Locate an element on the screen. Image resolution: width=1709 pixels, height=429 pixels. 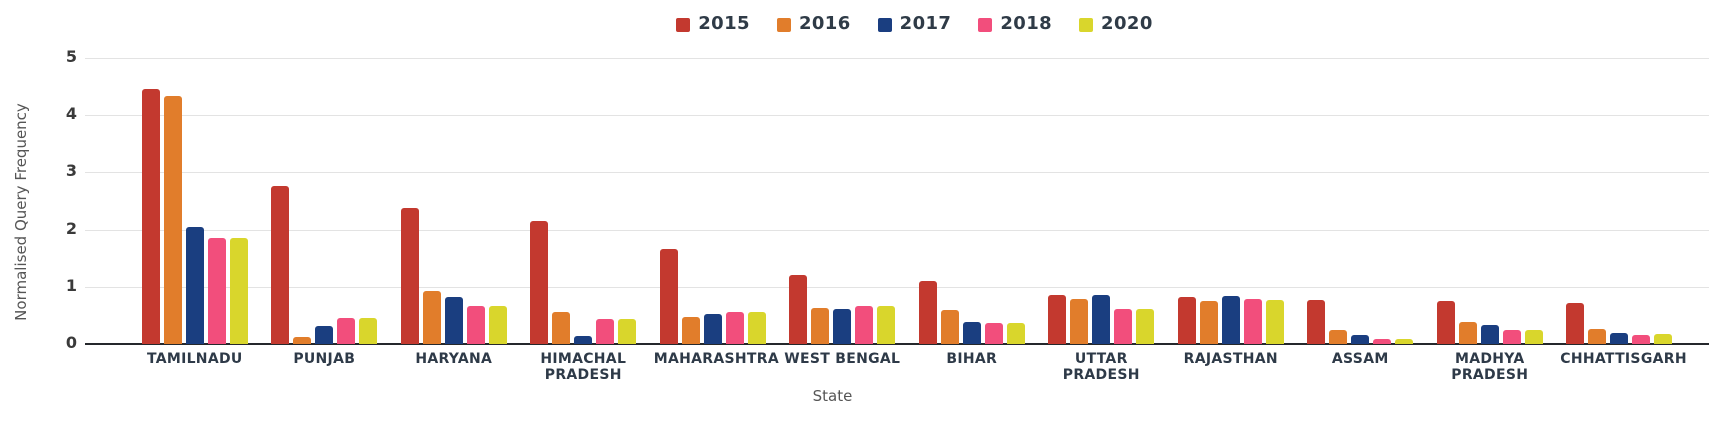
x-tick-label: TAMILNADU is located at coordinates (194, 359).